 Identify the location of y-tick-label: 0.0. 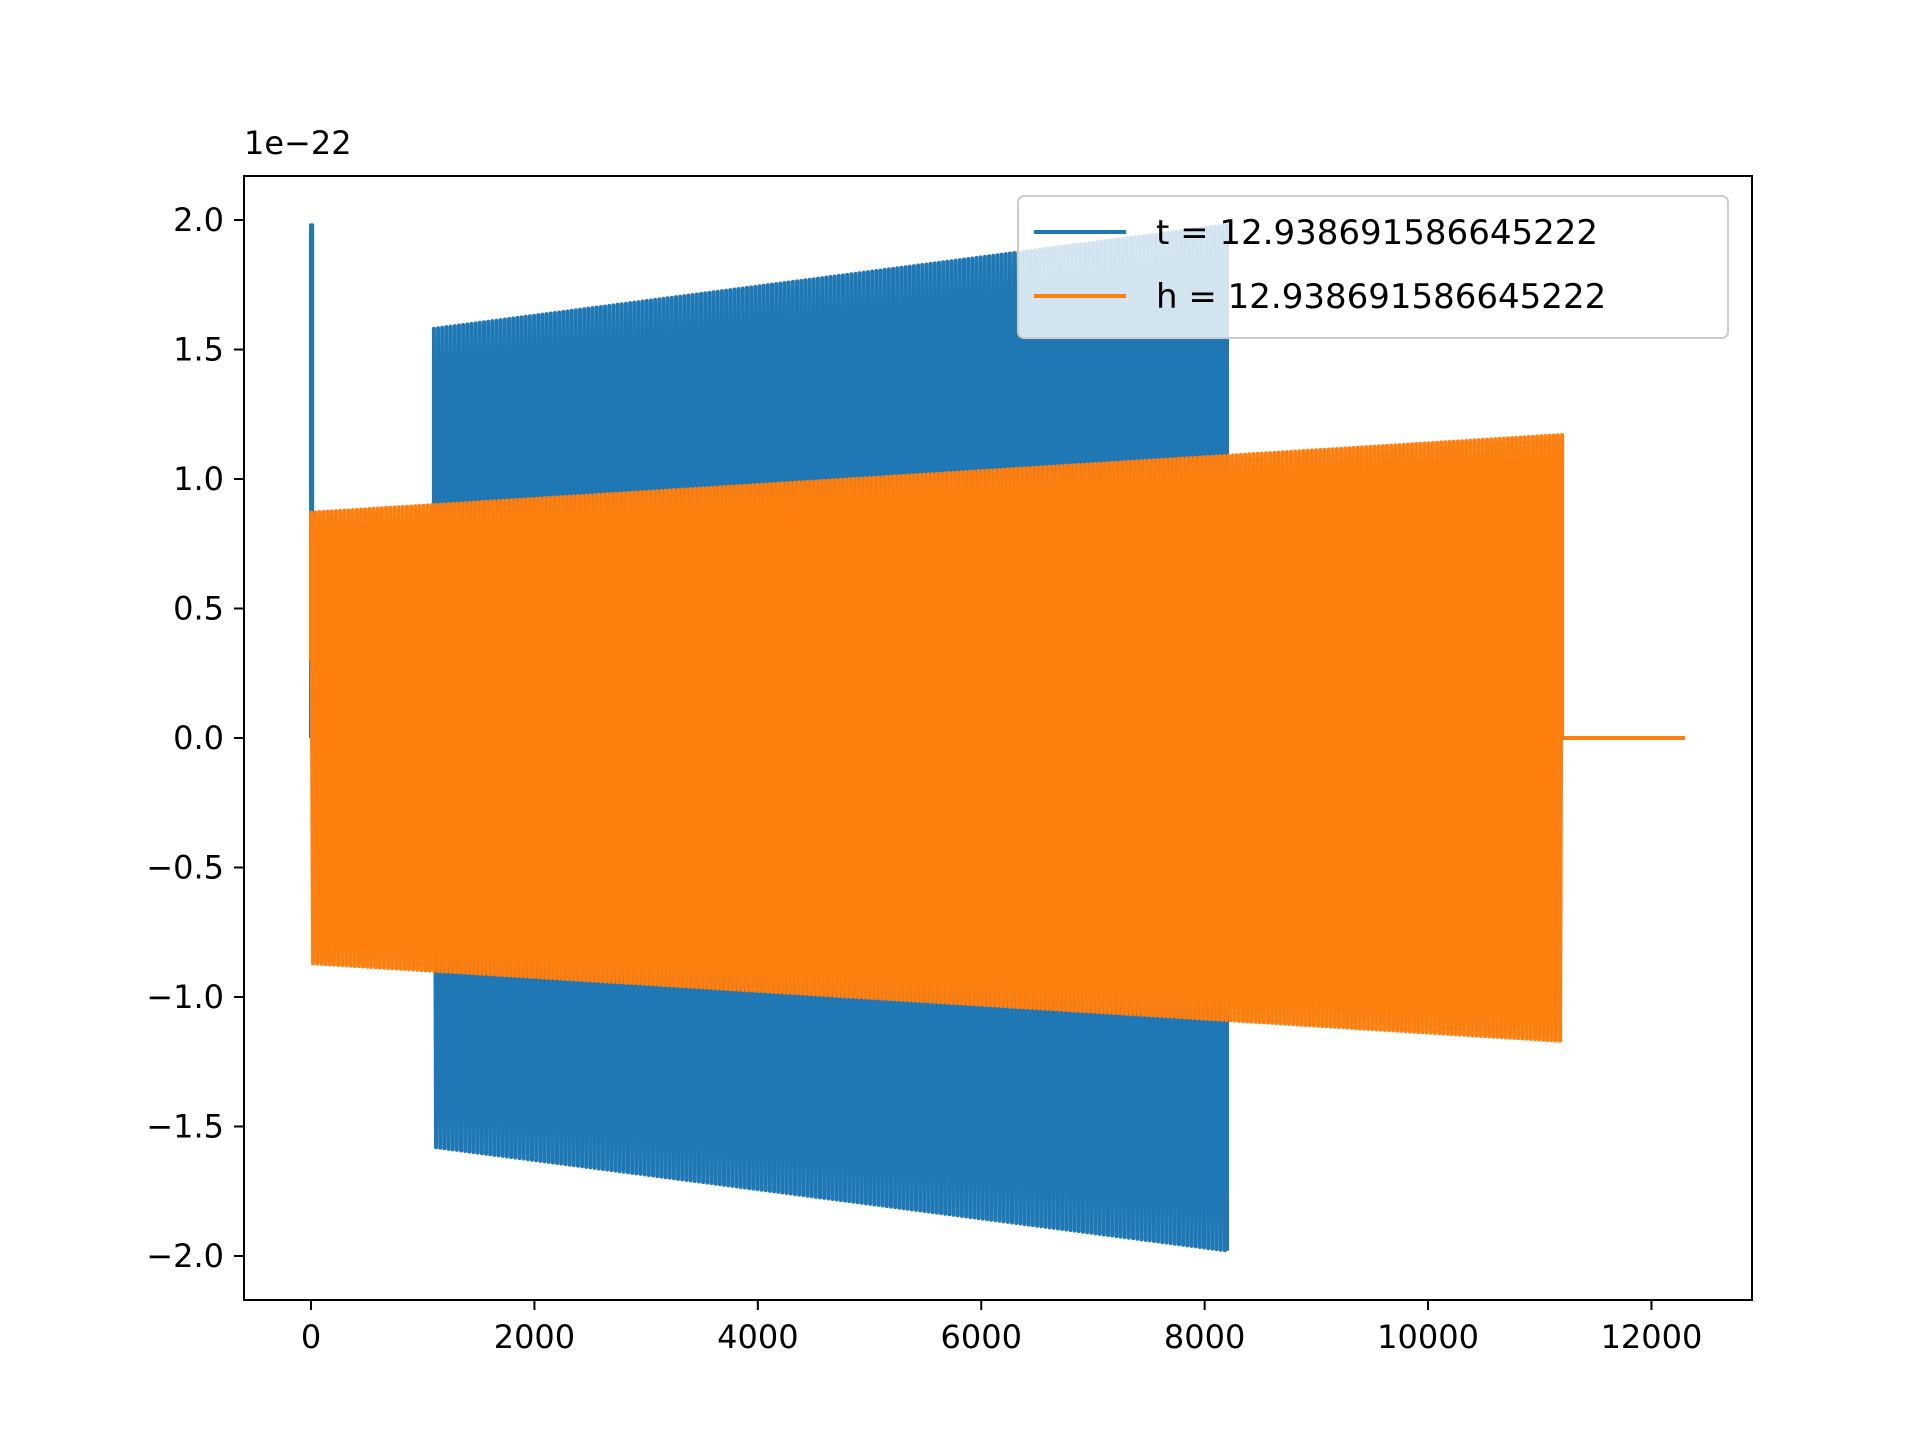
(198, 738).